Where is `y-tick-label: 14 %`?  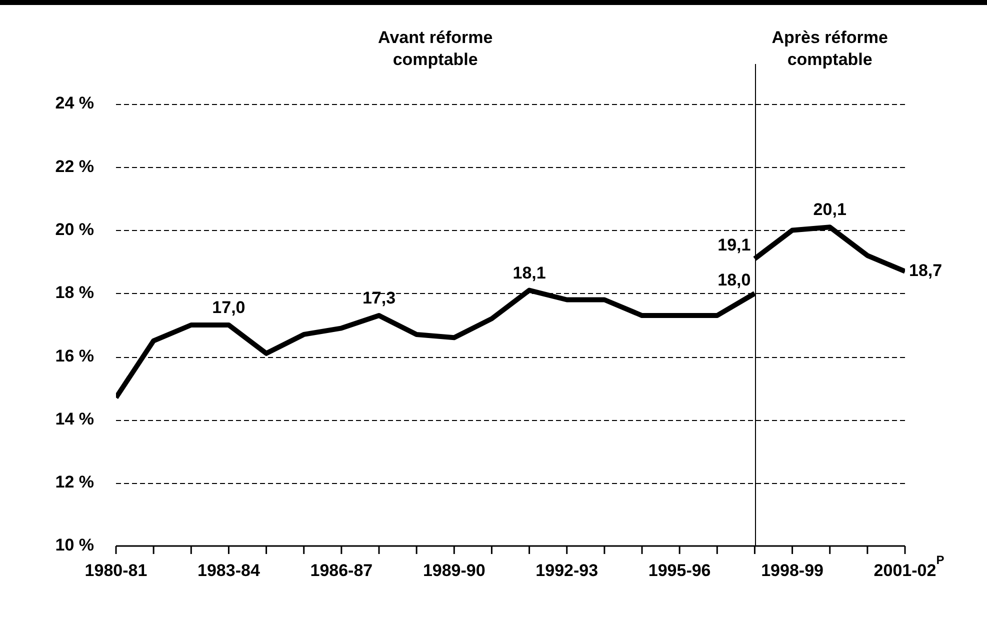
y-tick-label: 14 % is located at coordinates (74, 418).